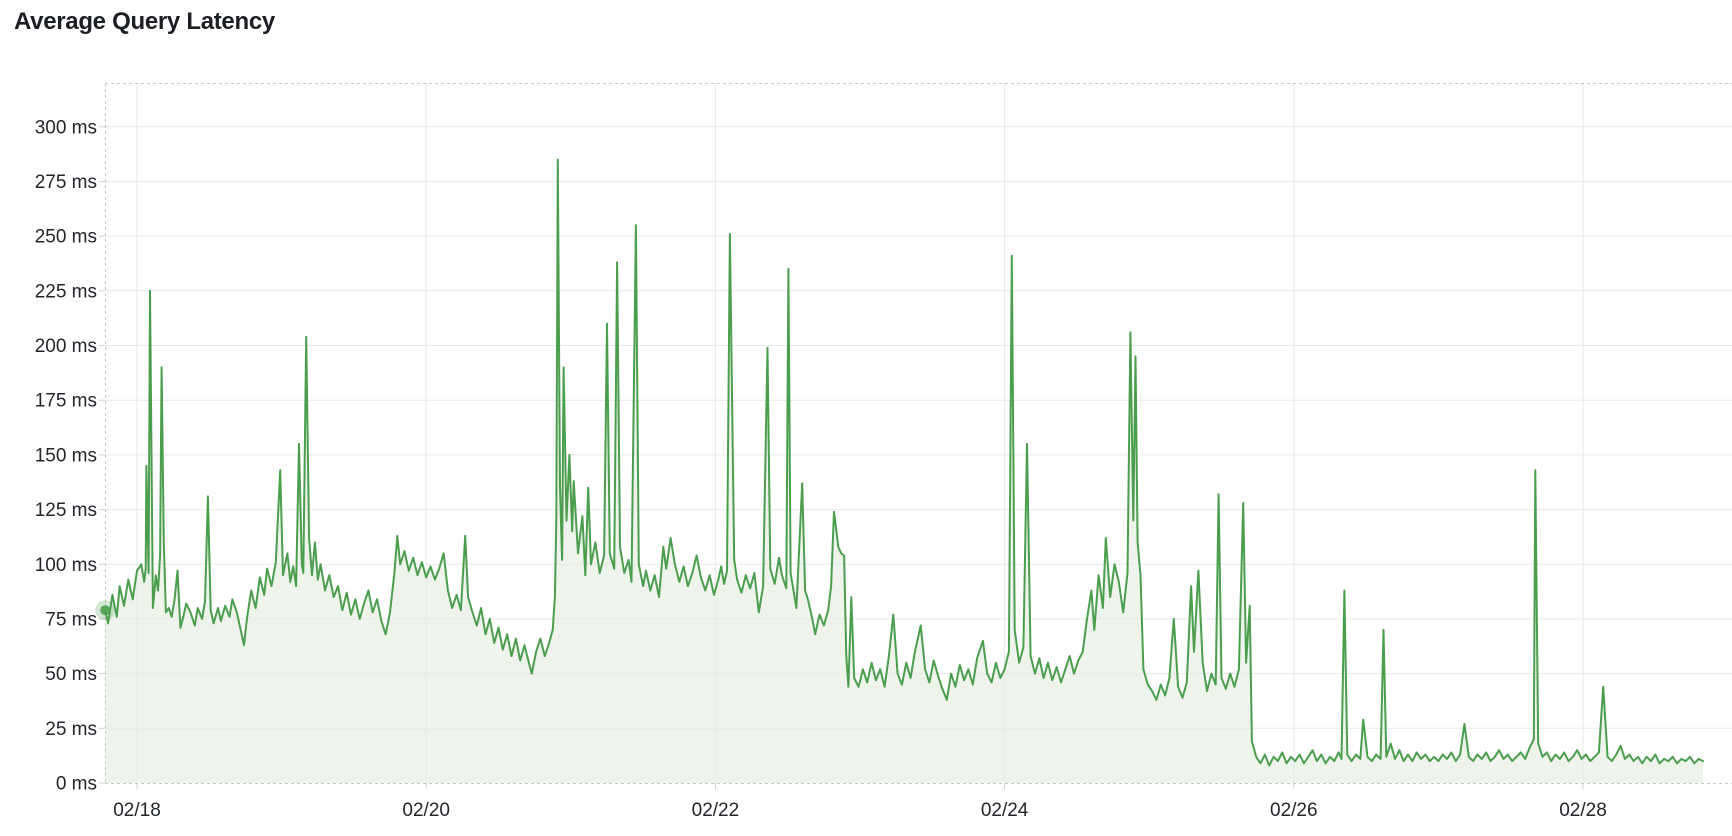  I want to click on x-axis-label: 02/22, so click(716, 810).